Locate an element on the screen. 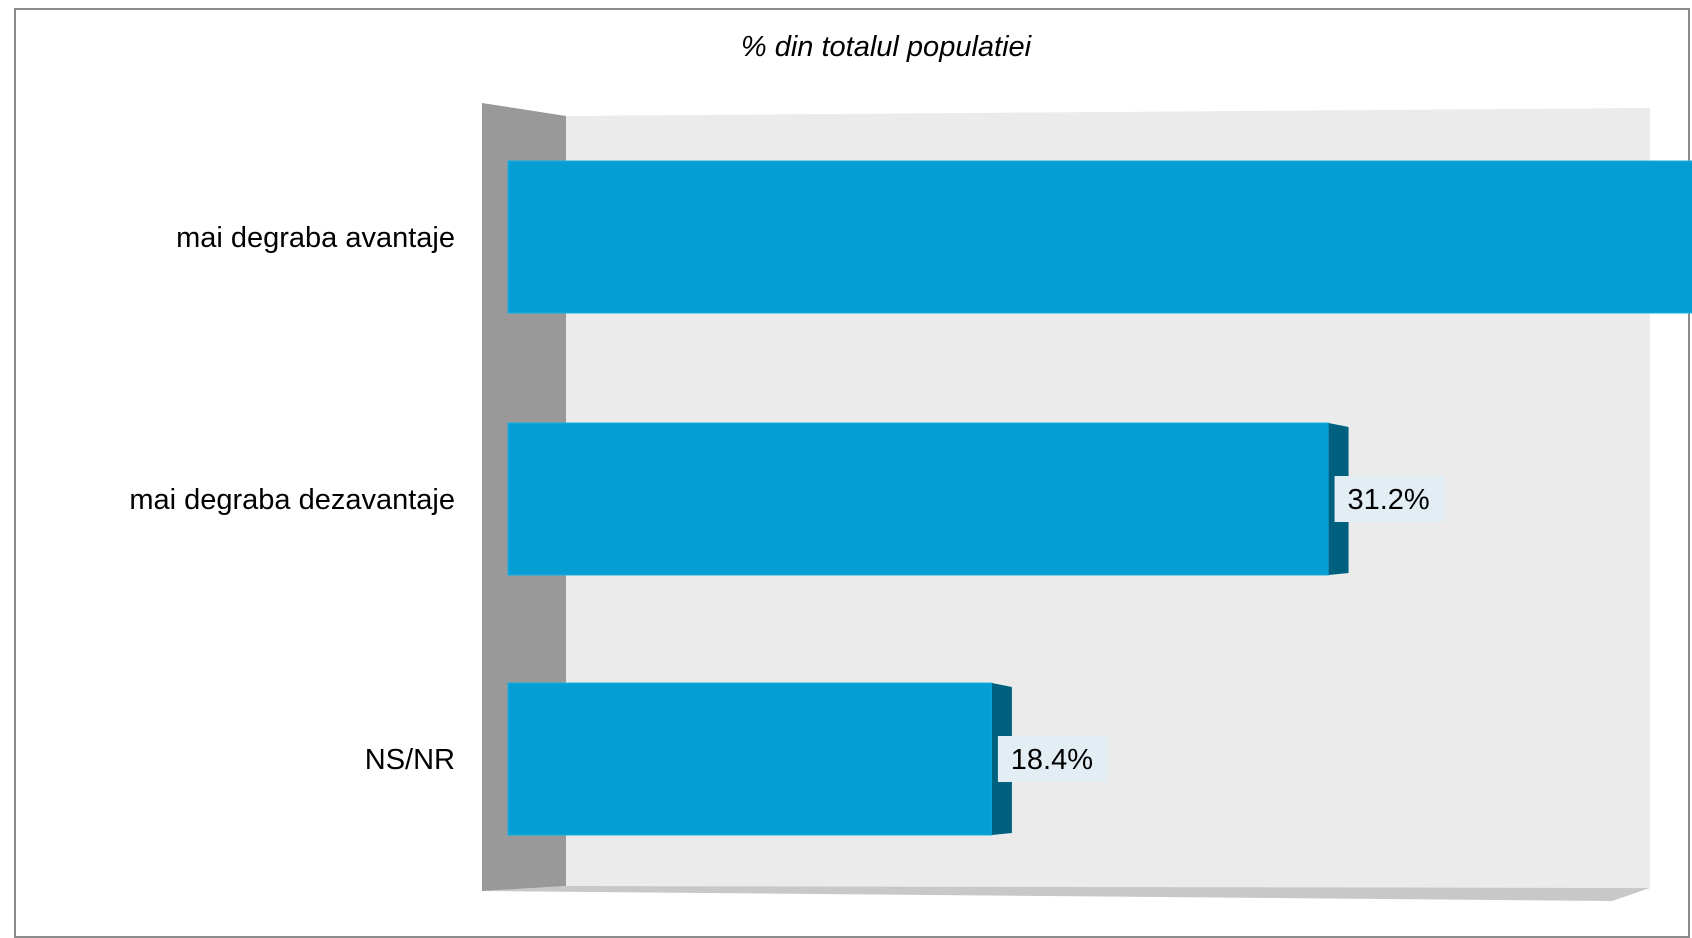  value-label-3: 18.4% is located at coordinates (1052, 760).